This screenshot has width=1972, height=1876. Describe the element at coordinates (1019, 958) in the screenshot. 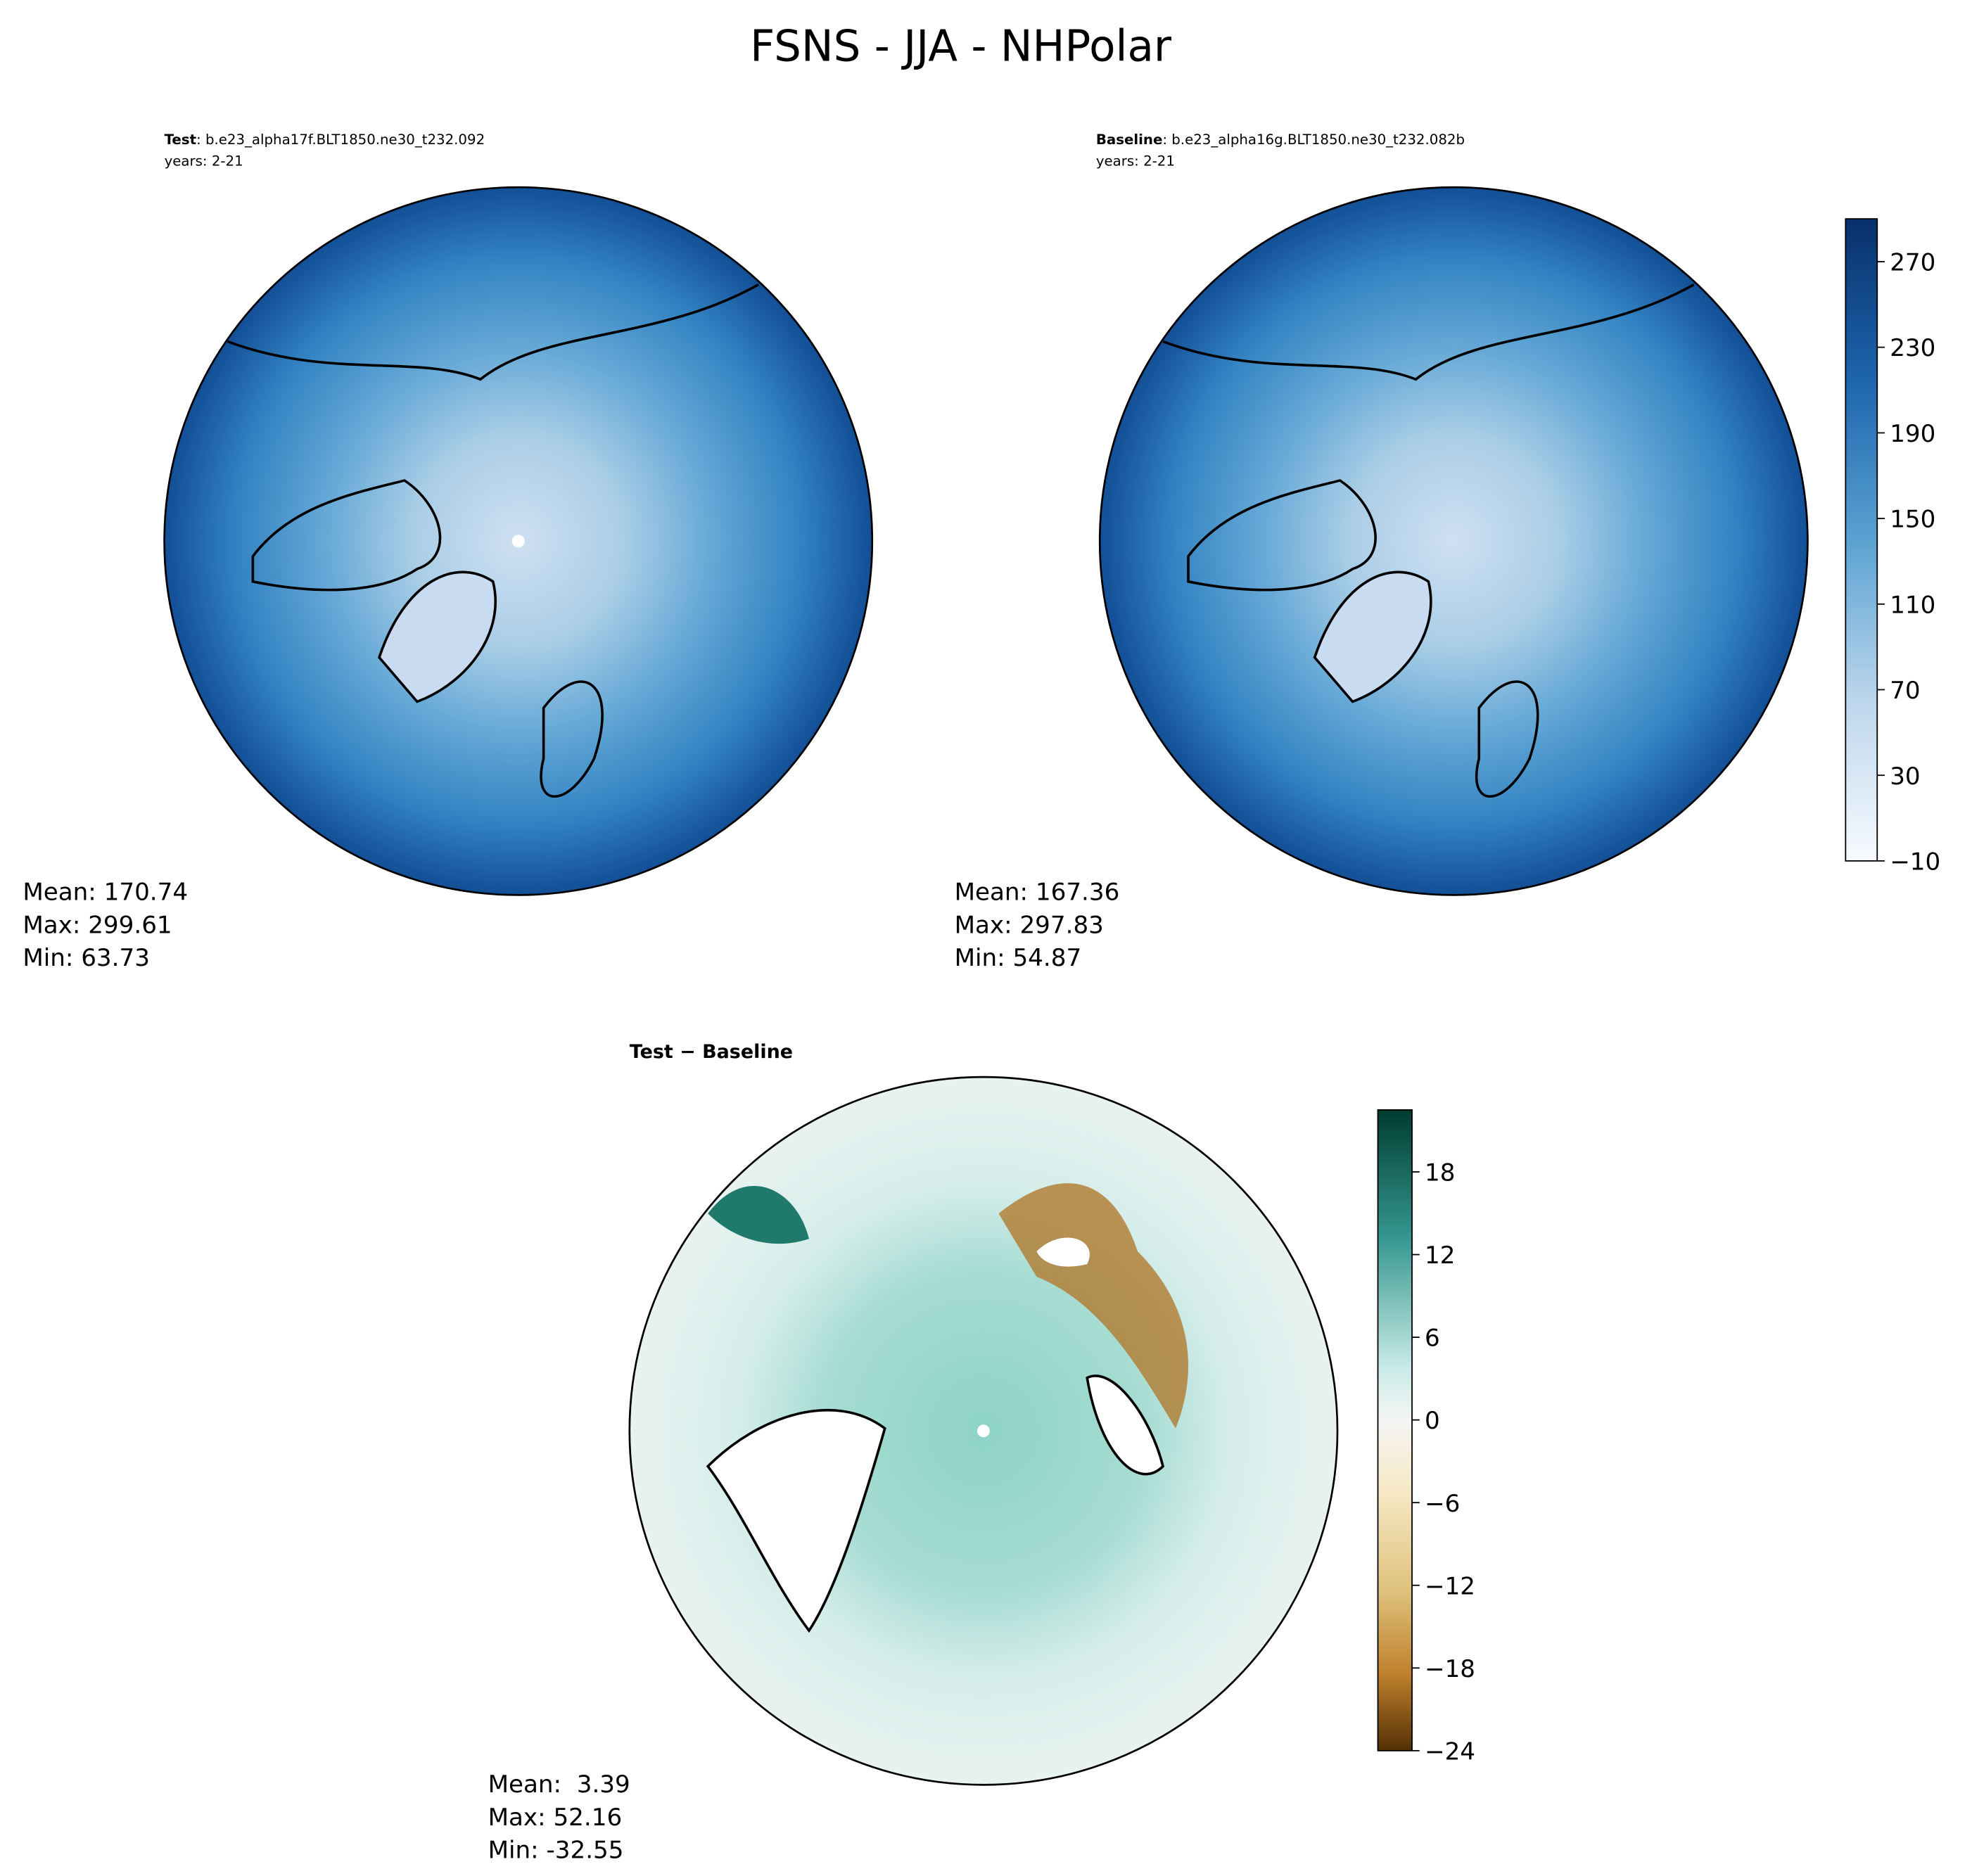

I see `stat-label: Min: 54.87` at that location.